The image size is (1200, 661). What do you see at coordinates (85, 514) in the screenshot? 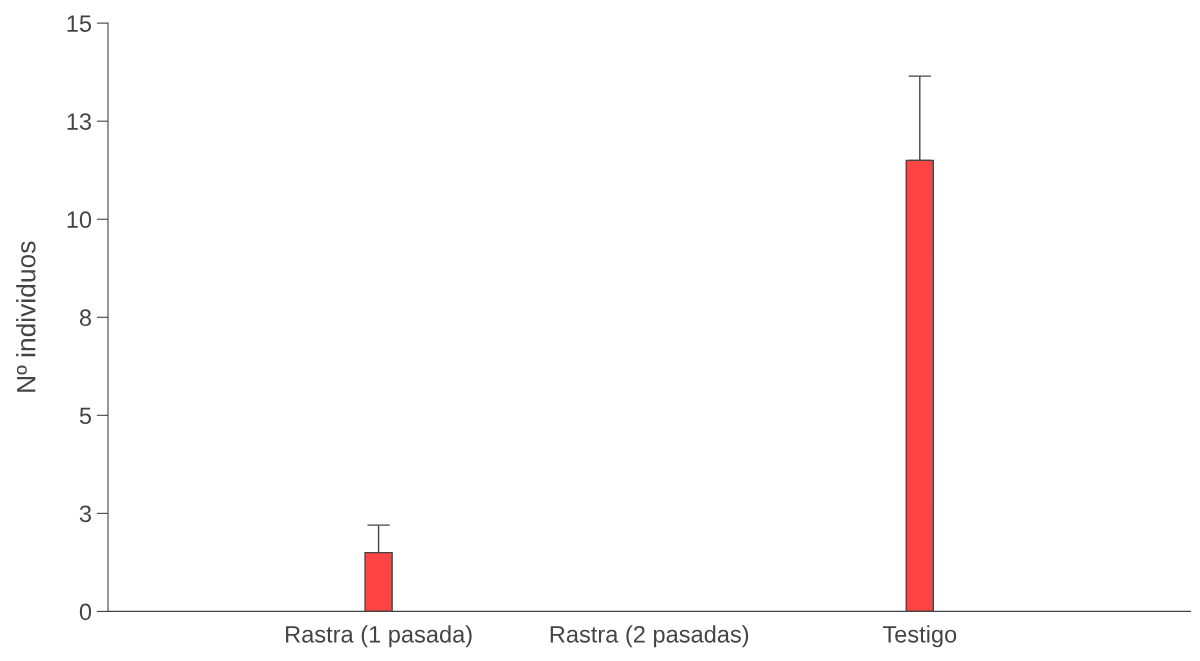
I see `y-tick-label: 3` at bounding box center [85, 514].